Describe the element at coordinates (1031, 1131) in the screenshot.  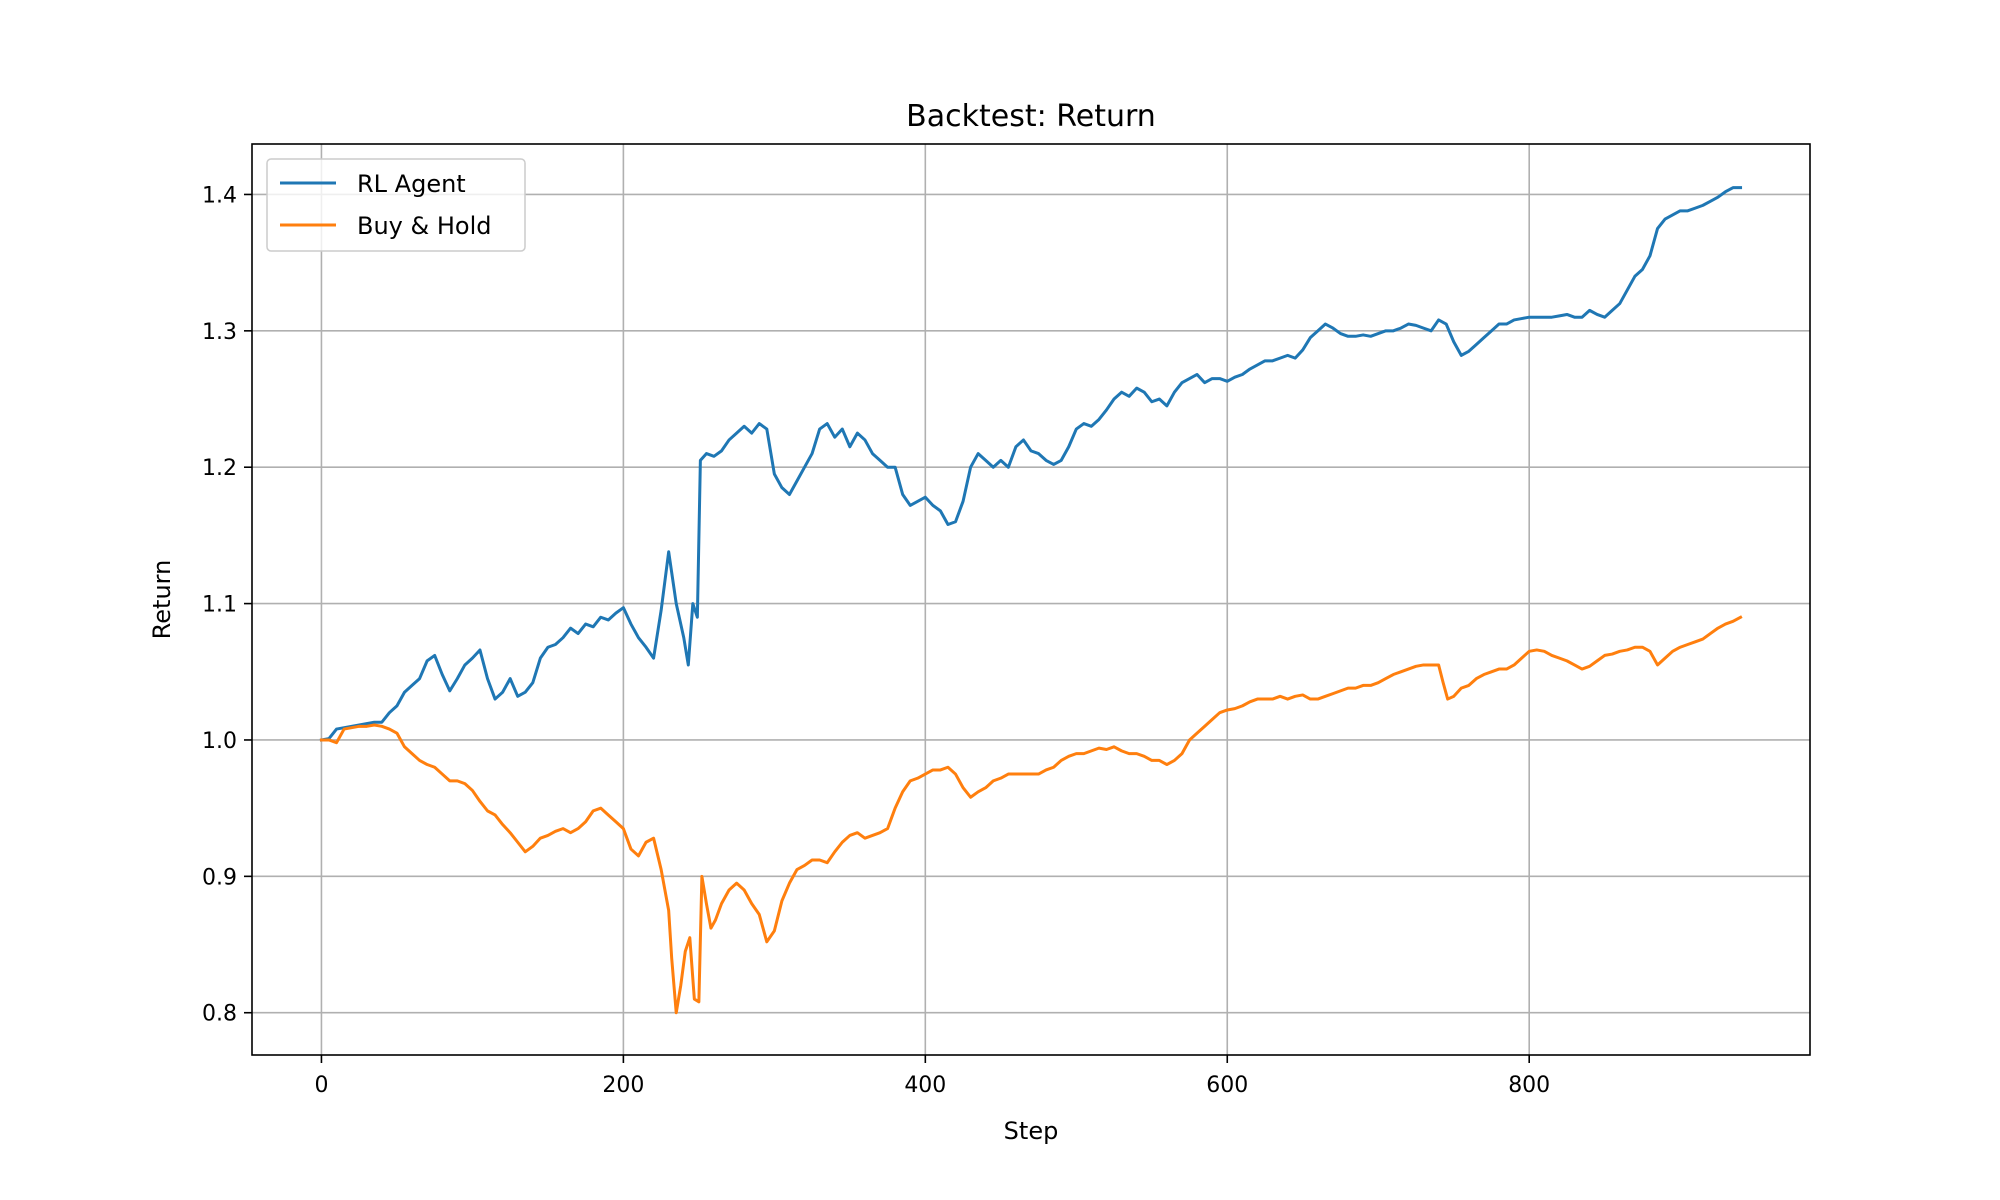
I see `x-axis-label: Step` at that location.